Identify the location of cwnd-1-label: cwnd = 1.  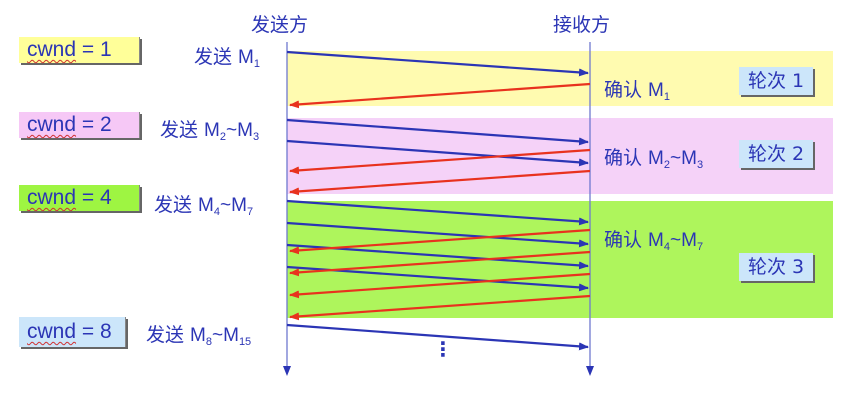
(79, 50).